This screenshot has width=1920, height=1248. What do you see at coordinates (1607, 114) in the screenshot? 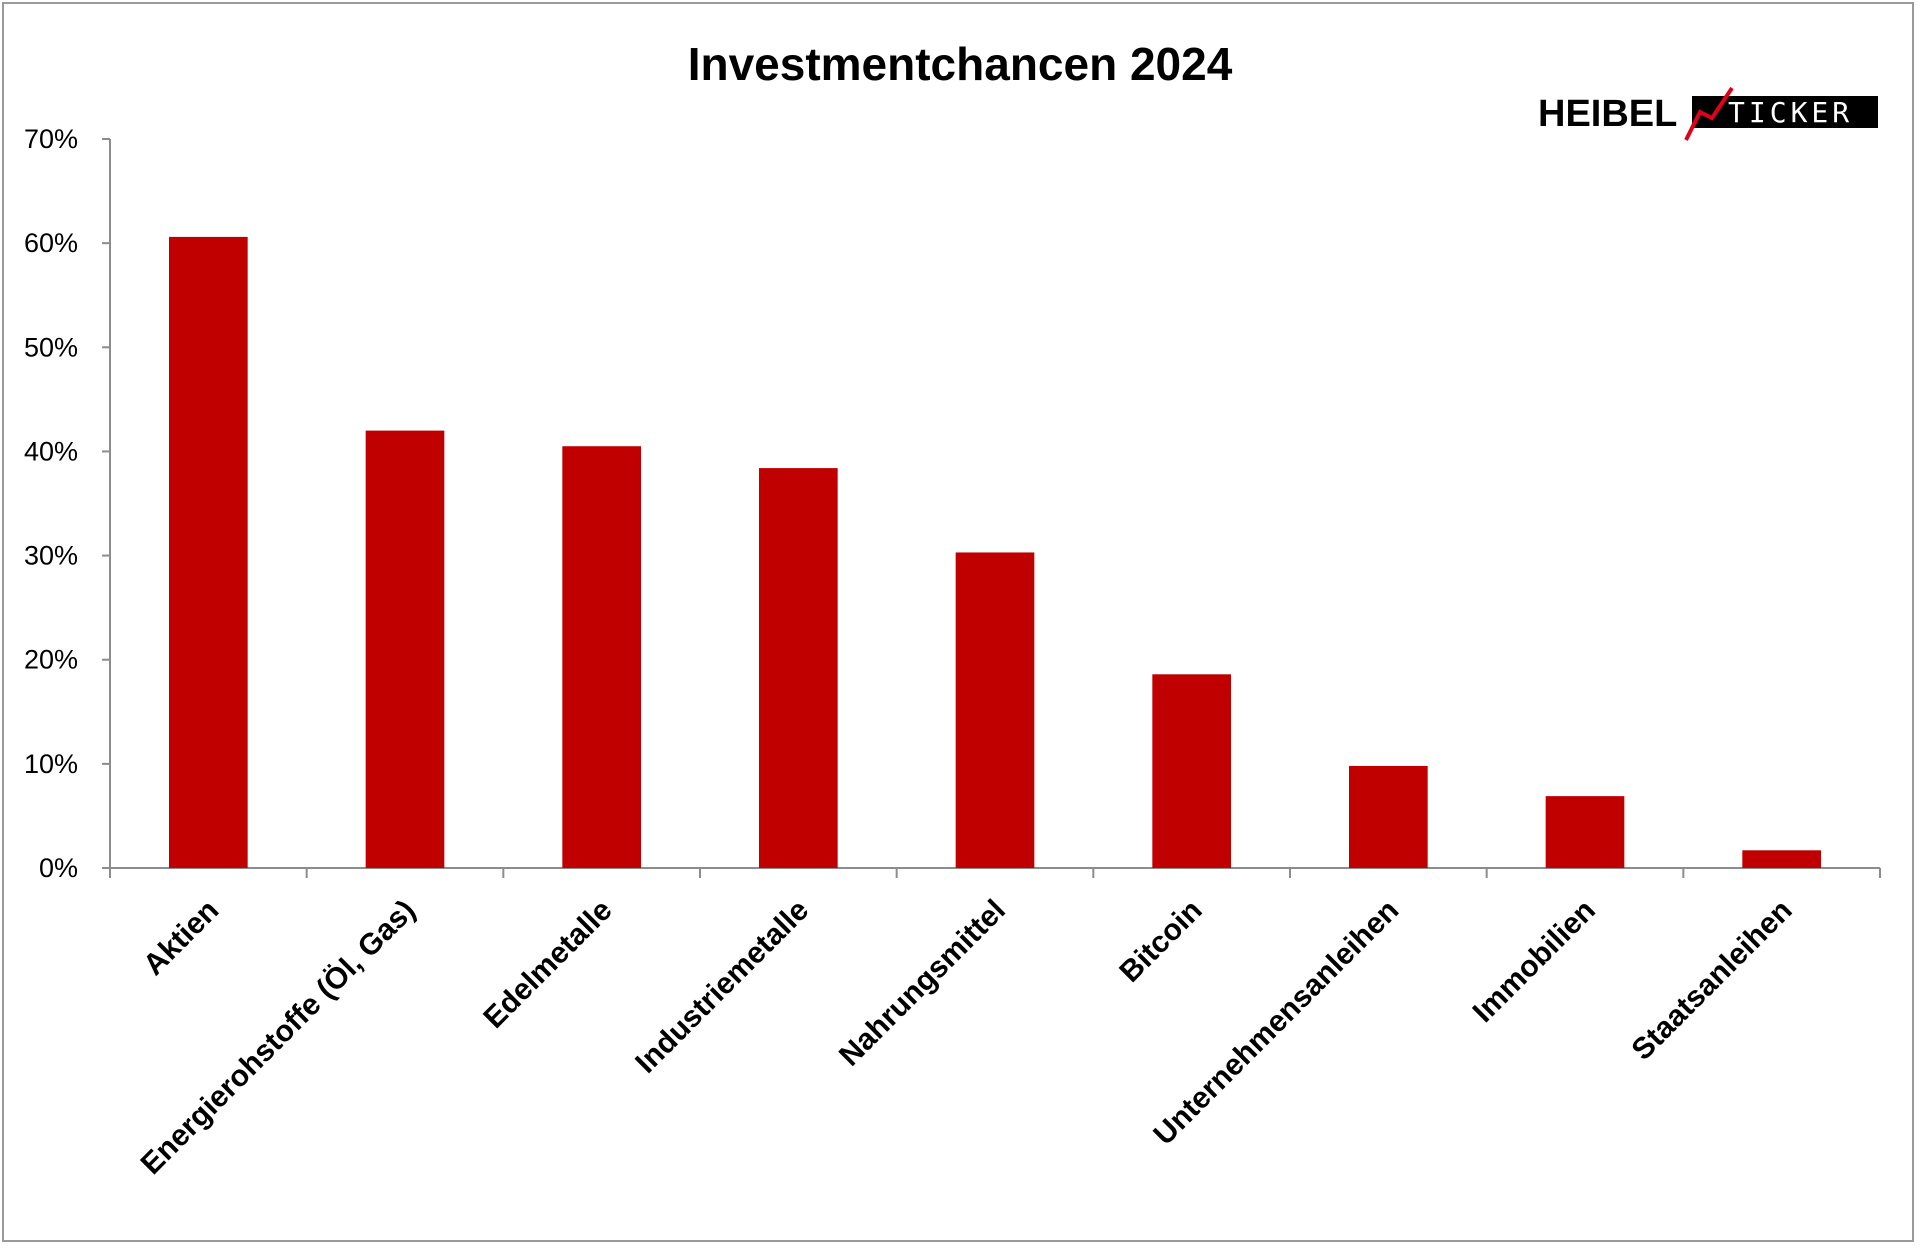
I see `logo-heibel-text: HEIBEL` at bounding box center [1607, 114].